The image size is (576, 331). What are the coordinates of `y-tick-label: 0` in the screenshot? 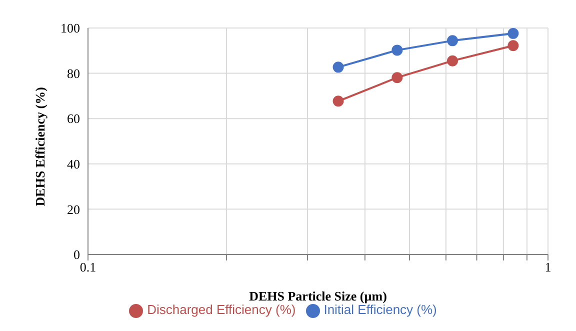 It's located at (77, 254).